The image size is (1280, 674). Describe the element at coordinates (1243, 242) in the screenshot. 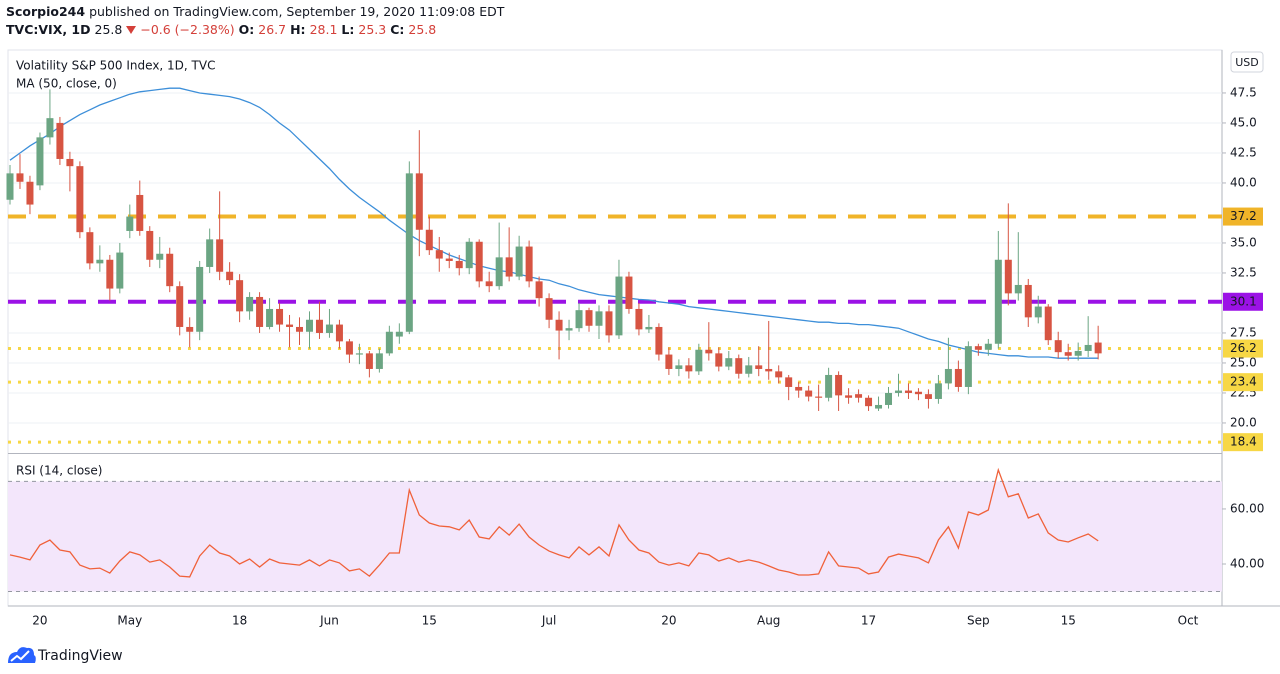

I see `y-tick-label: 35.0` at that location.